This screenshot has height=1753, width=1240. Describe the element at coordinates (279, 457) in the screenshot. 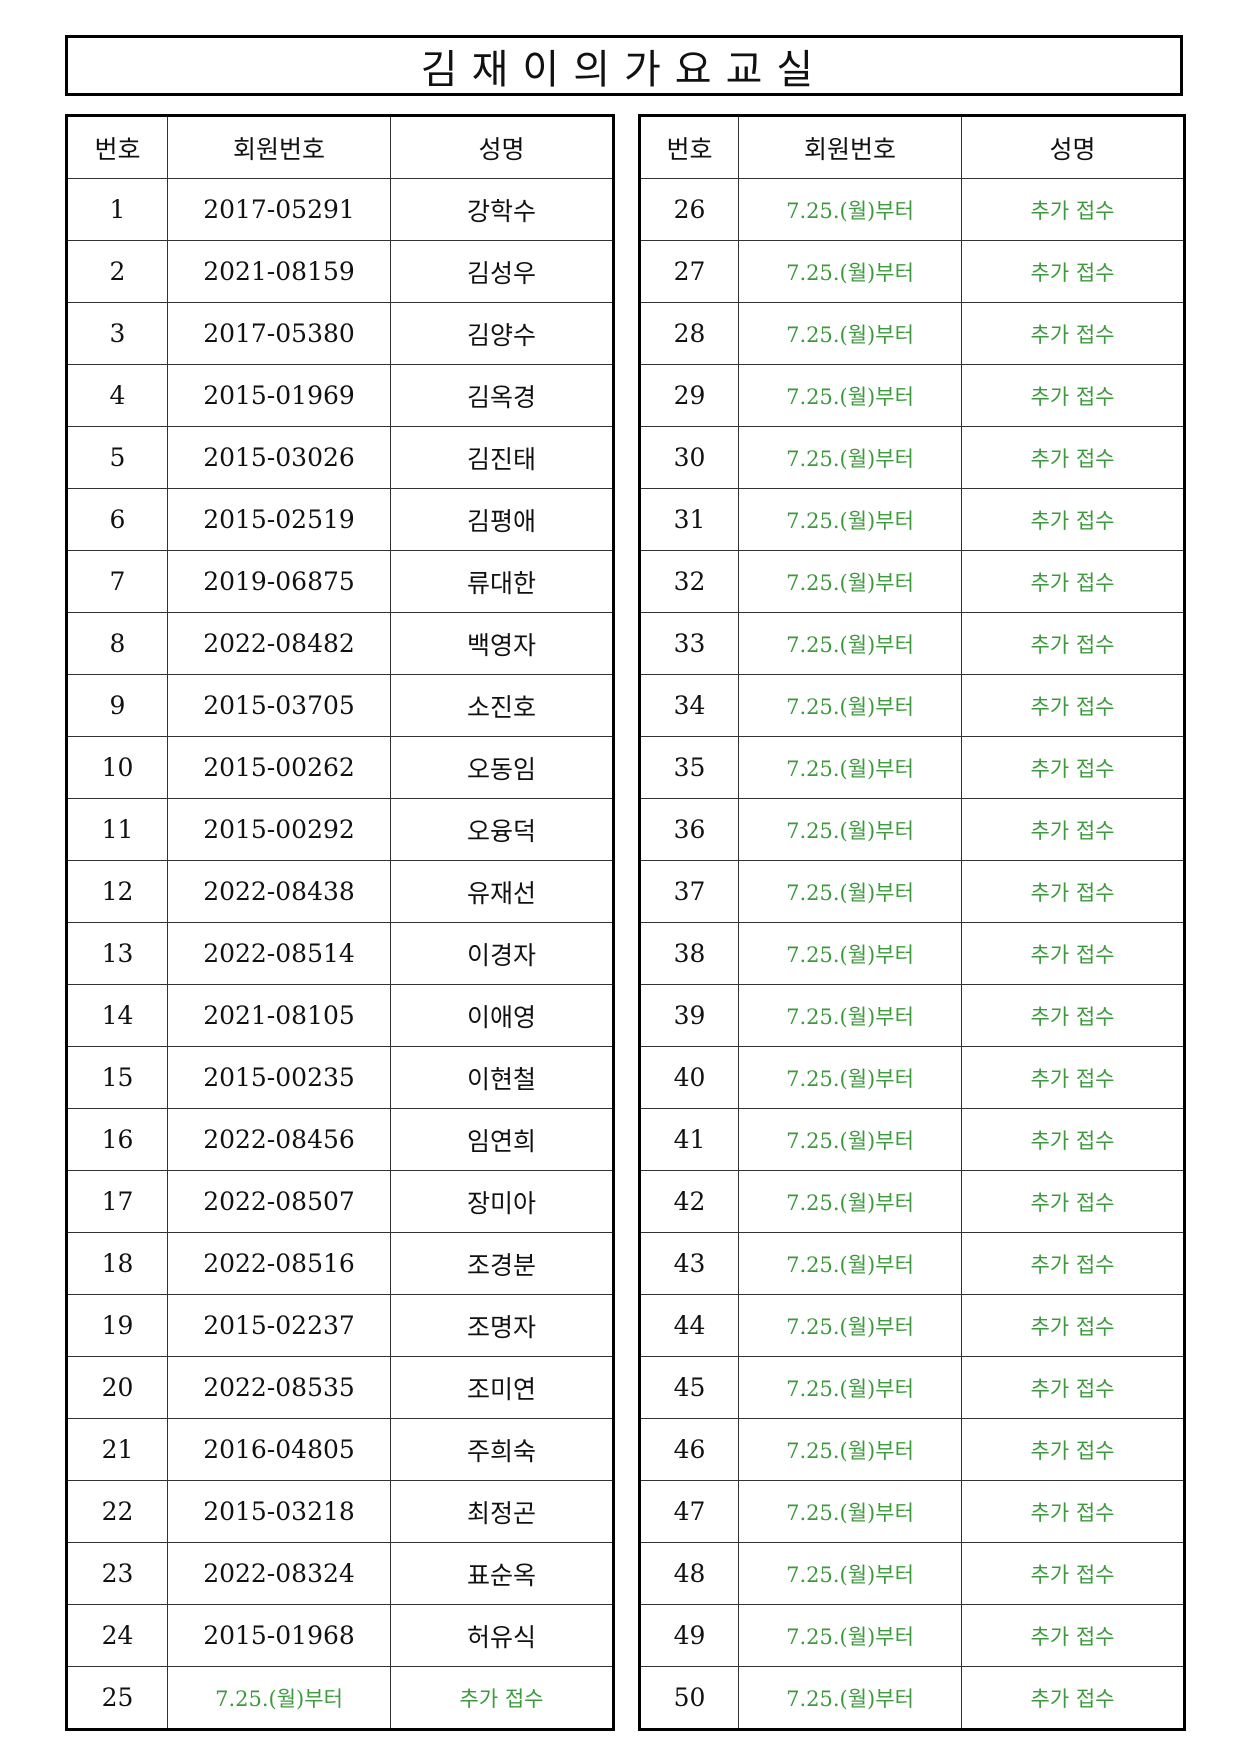

I see `member-number: 2015-03026` at that location.